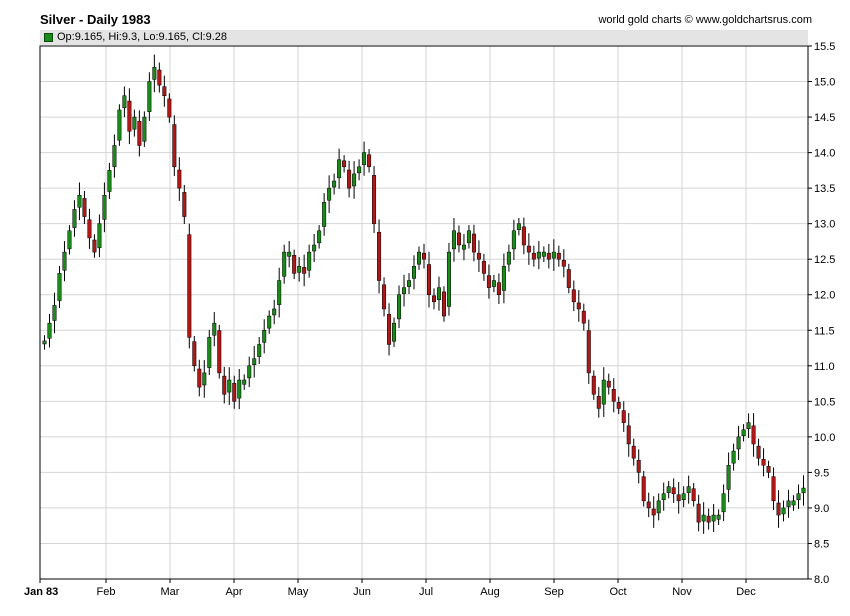 Image resolution: width=850 pixels, height=616 pixels. I want to click on y-tick-label: 12.5, so click(824, 260).